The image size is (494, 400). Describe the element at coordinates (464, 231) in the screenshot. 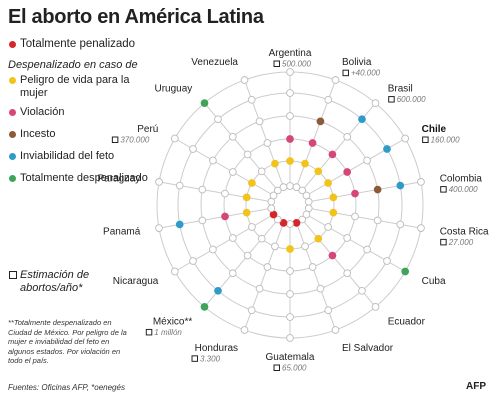

I see `country-label-5: Costa Rica` at that location.